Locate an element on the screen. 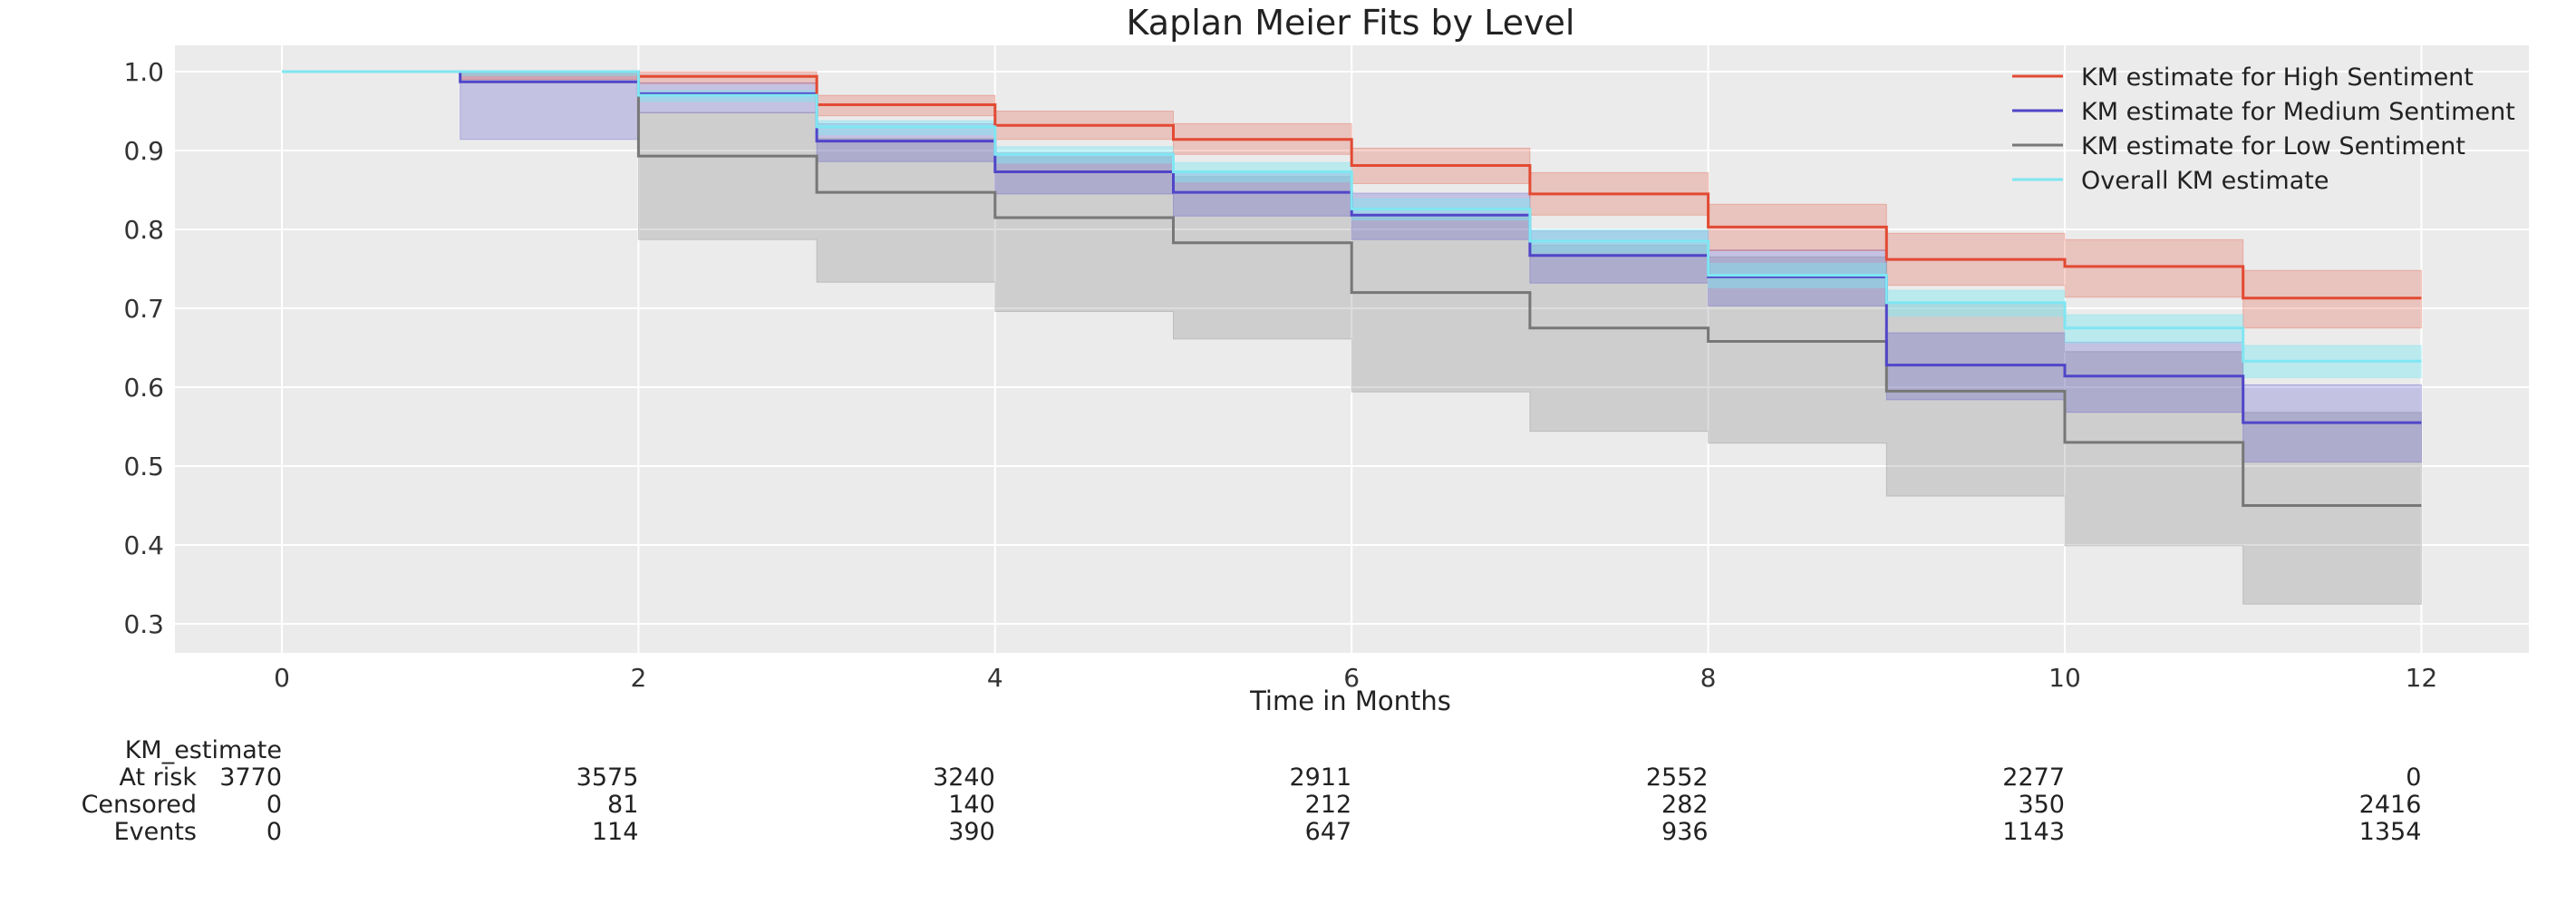 This screenshot has height=914, width=2576. table-cell: 1143 is located at coordinates (2033, 832).